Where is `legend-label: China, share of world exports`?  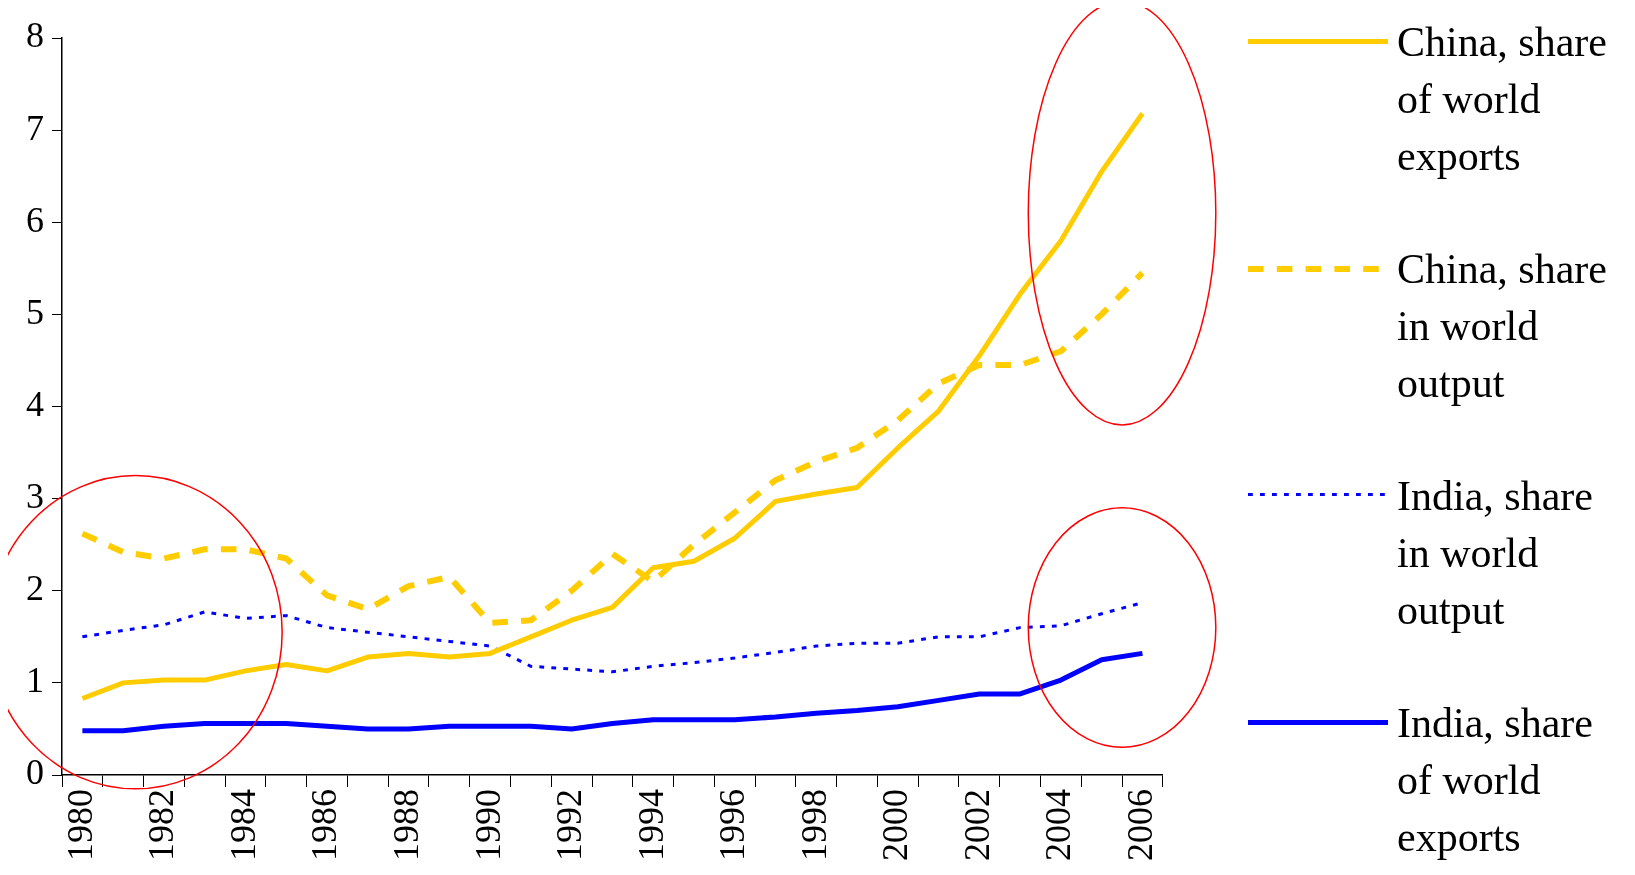 legend-label: China, share of world exports is located at coordinates (1502, 99).